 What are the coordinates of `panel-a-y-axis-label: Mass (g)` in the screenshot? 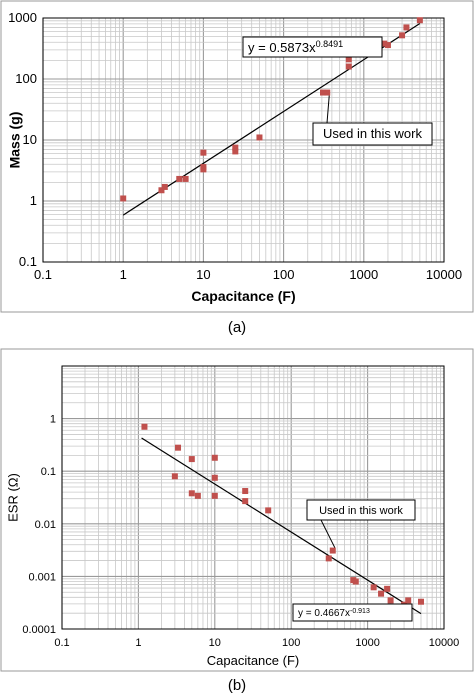 It's located at (15, 140).